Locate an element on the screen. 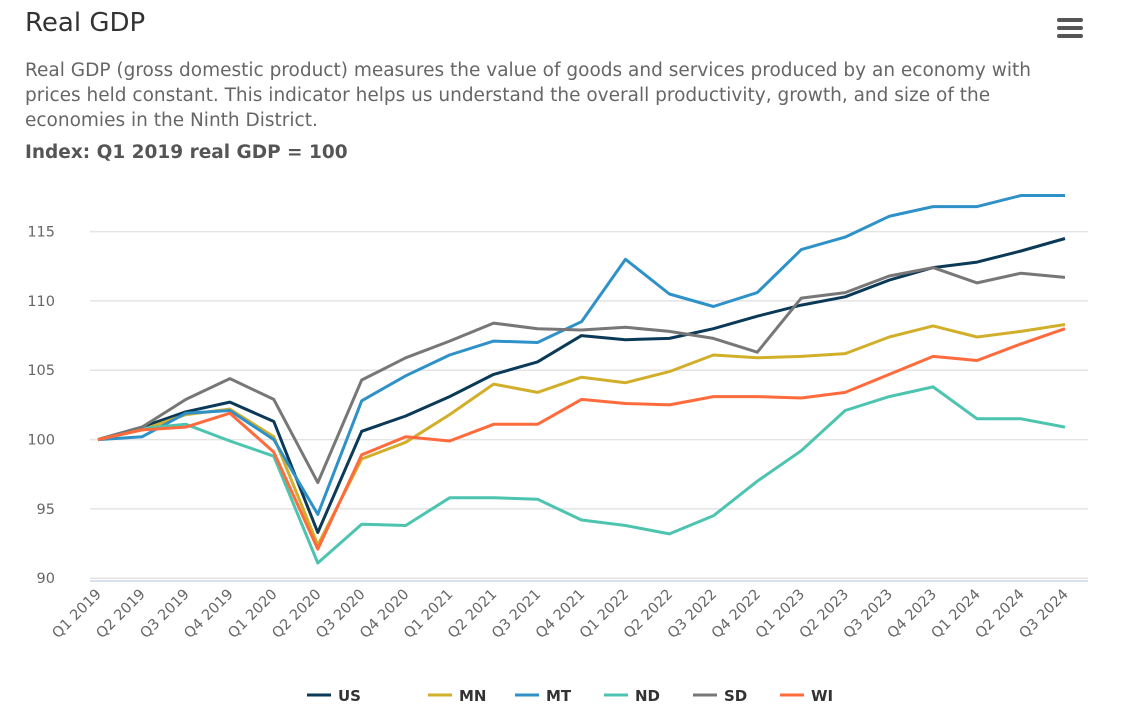  legend-label: ND is located at coordinates (647, 696).